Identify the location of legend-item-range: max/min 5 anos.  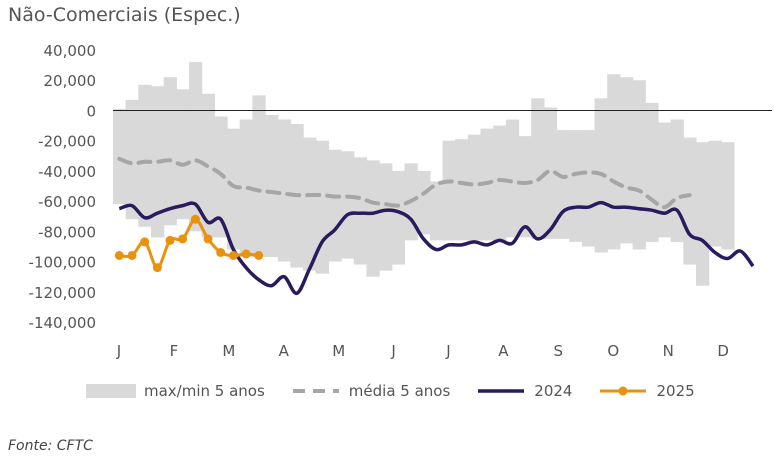
(175, 391).